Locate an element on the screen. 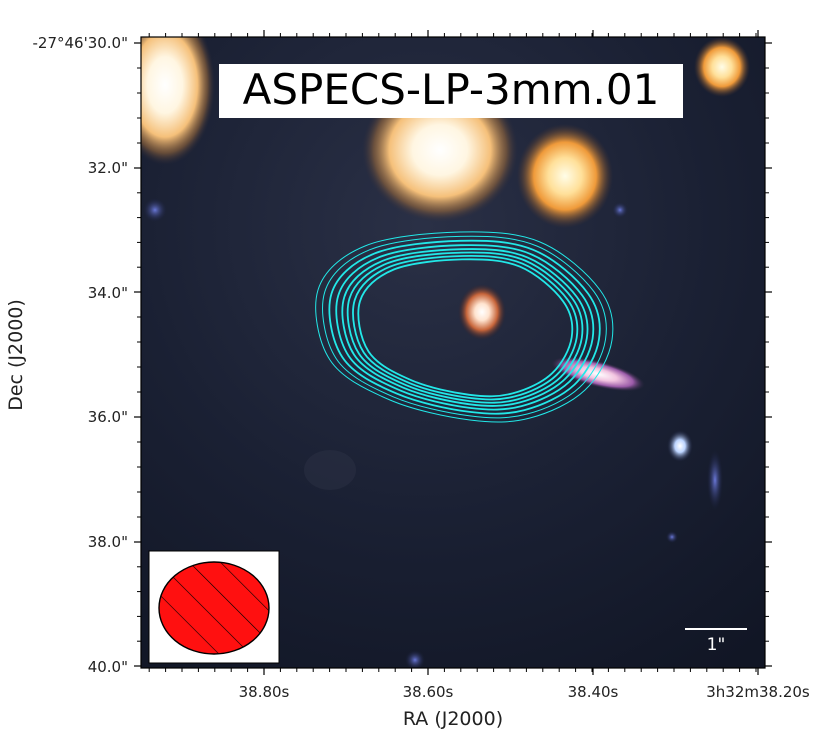 This screenshot has height=747, width=830. x-tick-label: 38.60s is located at coordinates (428, 692).